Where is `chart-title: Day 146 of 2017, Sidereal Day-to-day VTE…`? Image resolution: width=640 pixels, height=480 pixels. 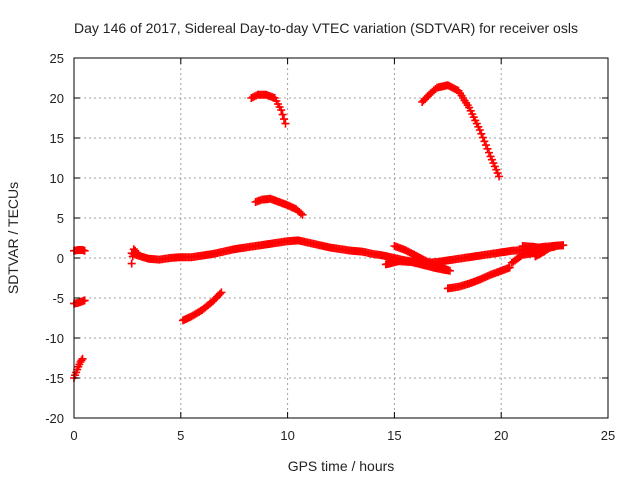 chart-title: Day 146 of 2017, Sidereal Day-to-day VTE… is located at coordinates (326, 28).